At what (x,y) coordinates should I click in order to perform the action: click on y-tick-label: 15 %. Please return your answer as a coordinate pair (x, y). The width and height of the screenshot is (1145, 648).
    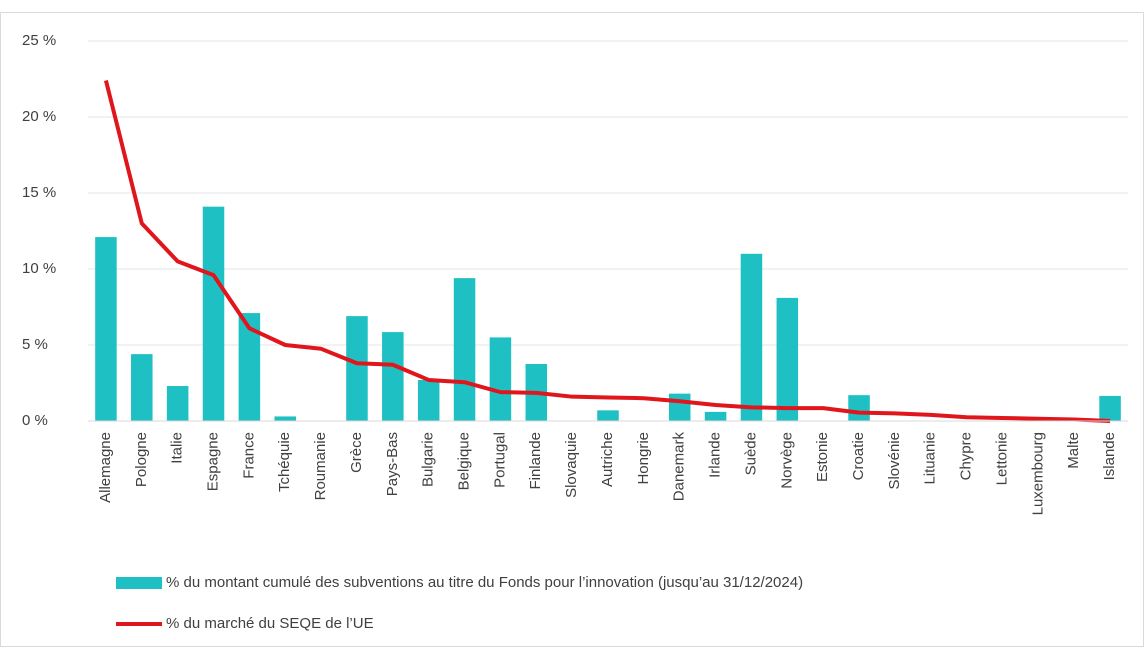
    Looking at the image, I should click on (39, 192).